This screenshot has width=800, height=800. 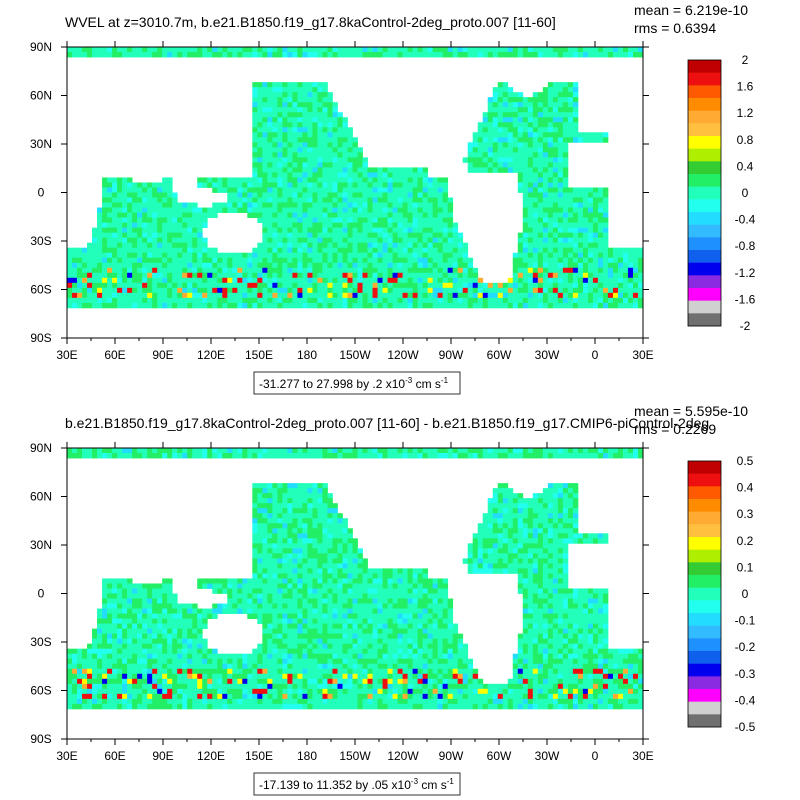 I want to click on range-label-box, so click(x=357, y=784).